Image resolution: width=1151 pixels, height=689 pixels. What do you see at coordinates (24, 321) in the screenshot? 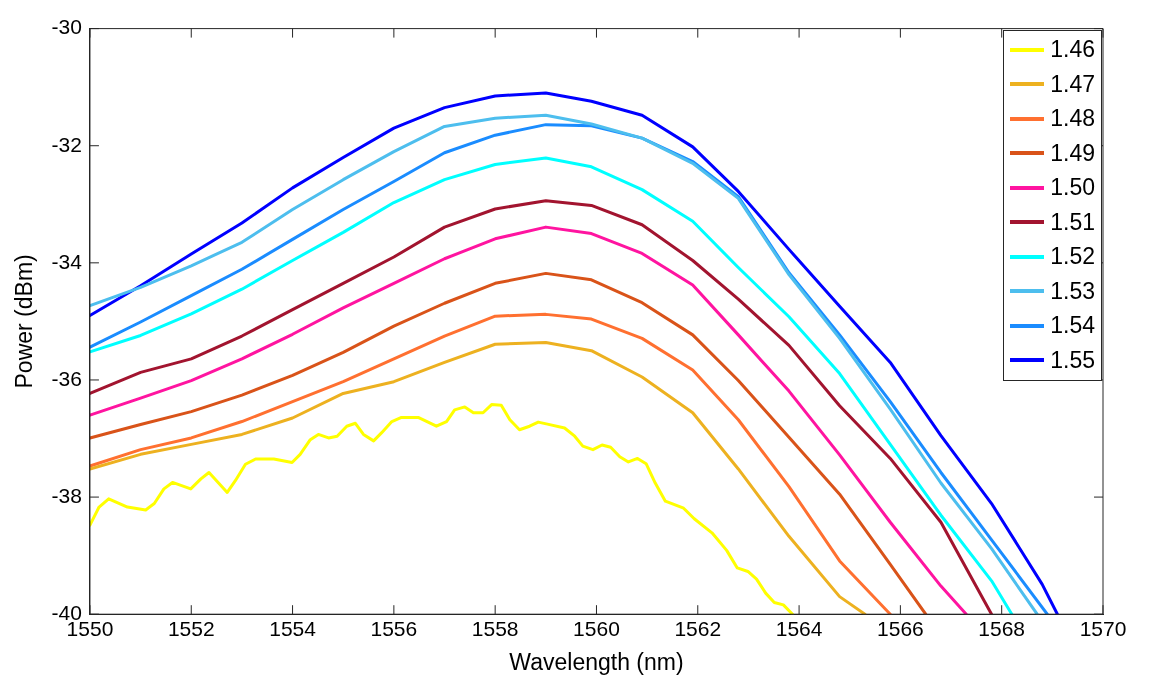
I see `y-axis-title: Power (dBm)` at bounding box center [24, 321].